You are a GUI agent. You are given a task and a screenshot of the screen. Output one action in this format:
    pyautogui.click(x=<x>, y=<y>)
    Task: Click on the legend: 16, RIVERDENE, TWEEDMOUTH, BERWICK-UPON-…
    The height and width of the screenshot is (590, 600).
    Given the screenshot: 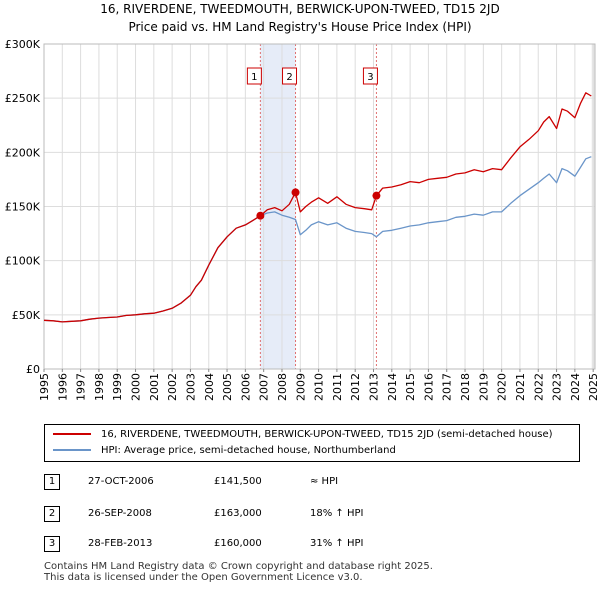 What is the action you would take?
    pyautogui.click(x=312, y=443)
    